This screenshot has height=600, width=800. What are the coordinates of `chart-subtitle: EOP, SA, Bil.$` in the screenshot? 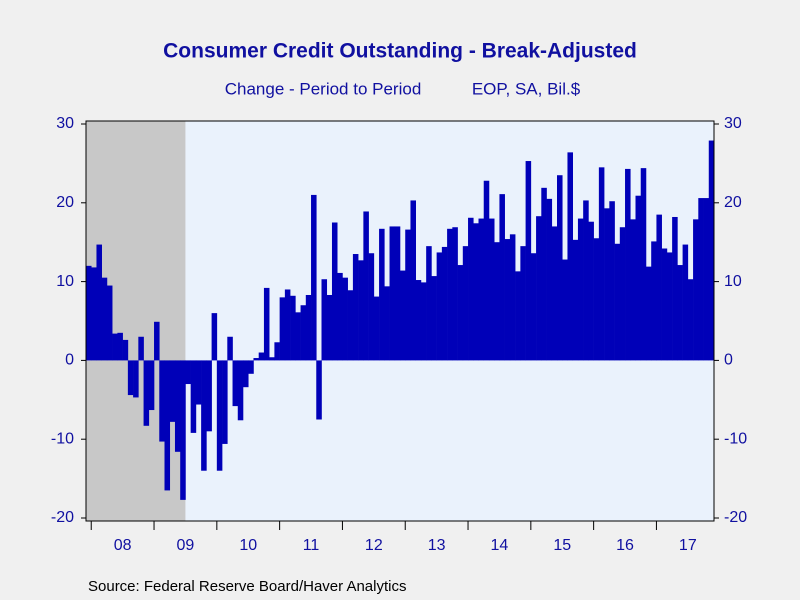 It's located at (526, 88).